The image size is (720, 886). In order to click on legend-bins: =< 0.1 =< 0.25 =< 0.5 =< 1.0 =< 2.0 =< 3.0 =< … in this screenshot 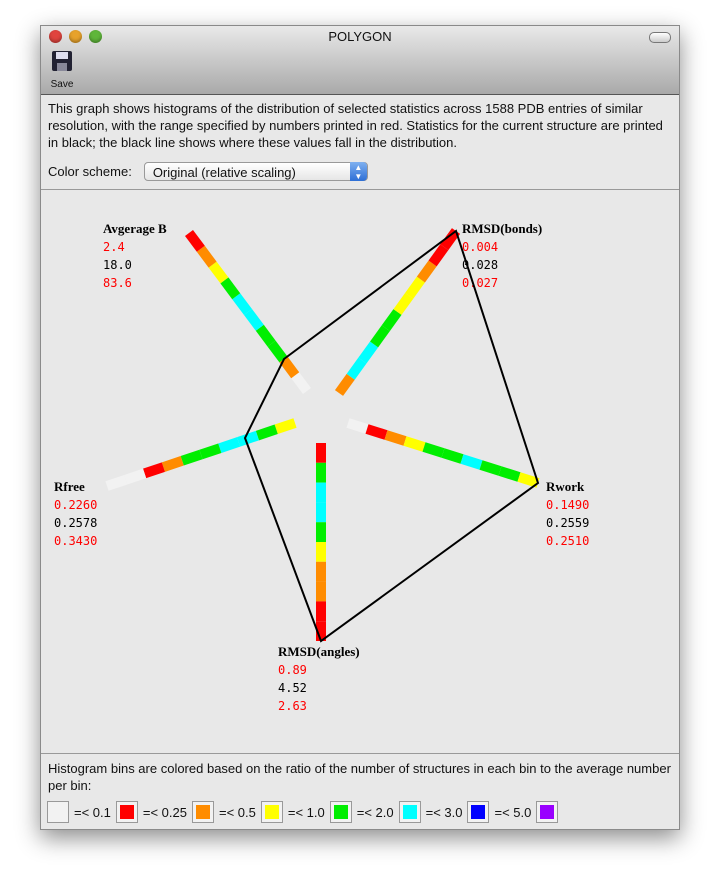, I will do `click(303, 812)`.